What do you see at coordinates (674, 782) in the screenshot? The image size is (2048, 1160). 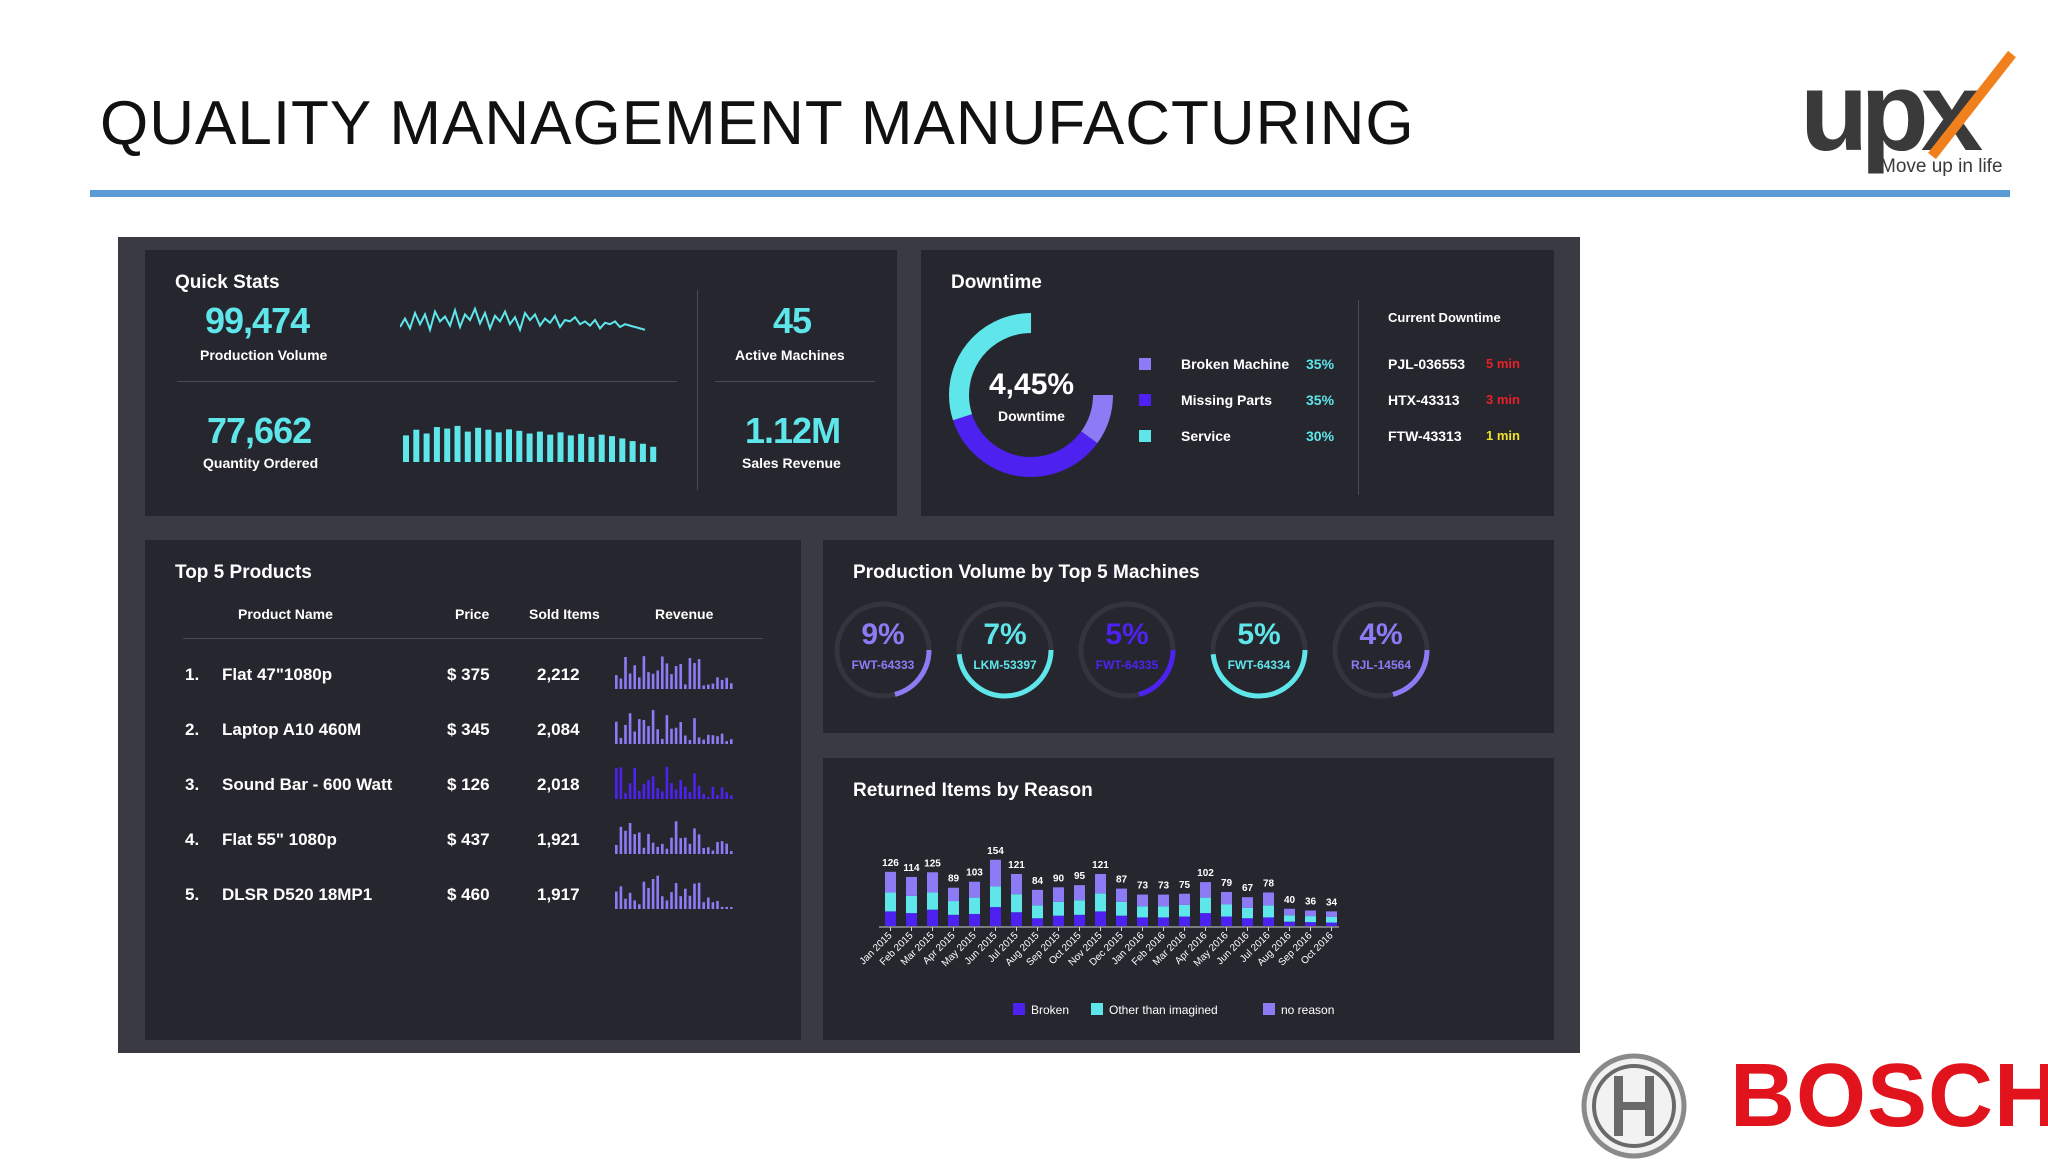 I see `product-revenue-sparkbars` at bounding box center [674, 782].